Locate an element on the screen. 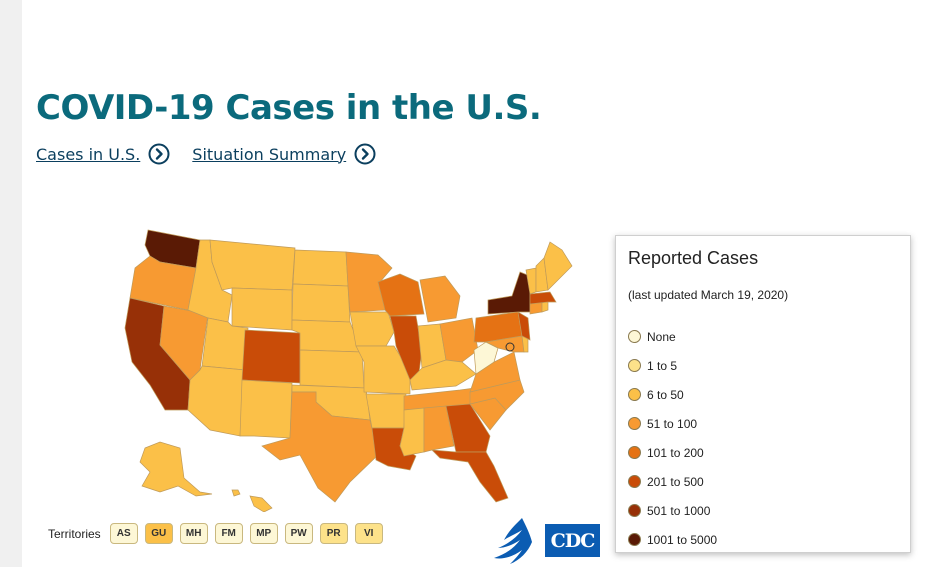 Image resolution: width=925 pixels, height=567 pixels. state-colorado is located at coordinates (271, 356).